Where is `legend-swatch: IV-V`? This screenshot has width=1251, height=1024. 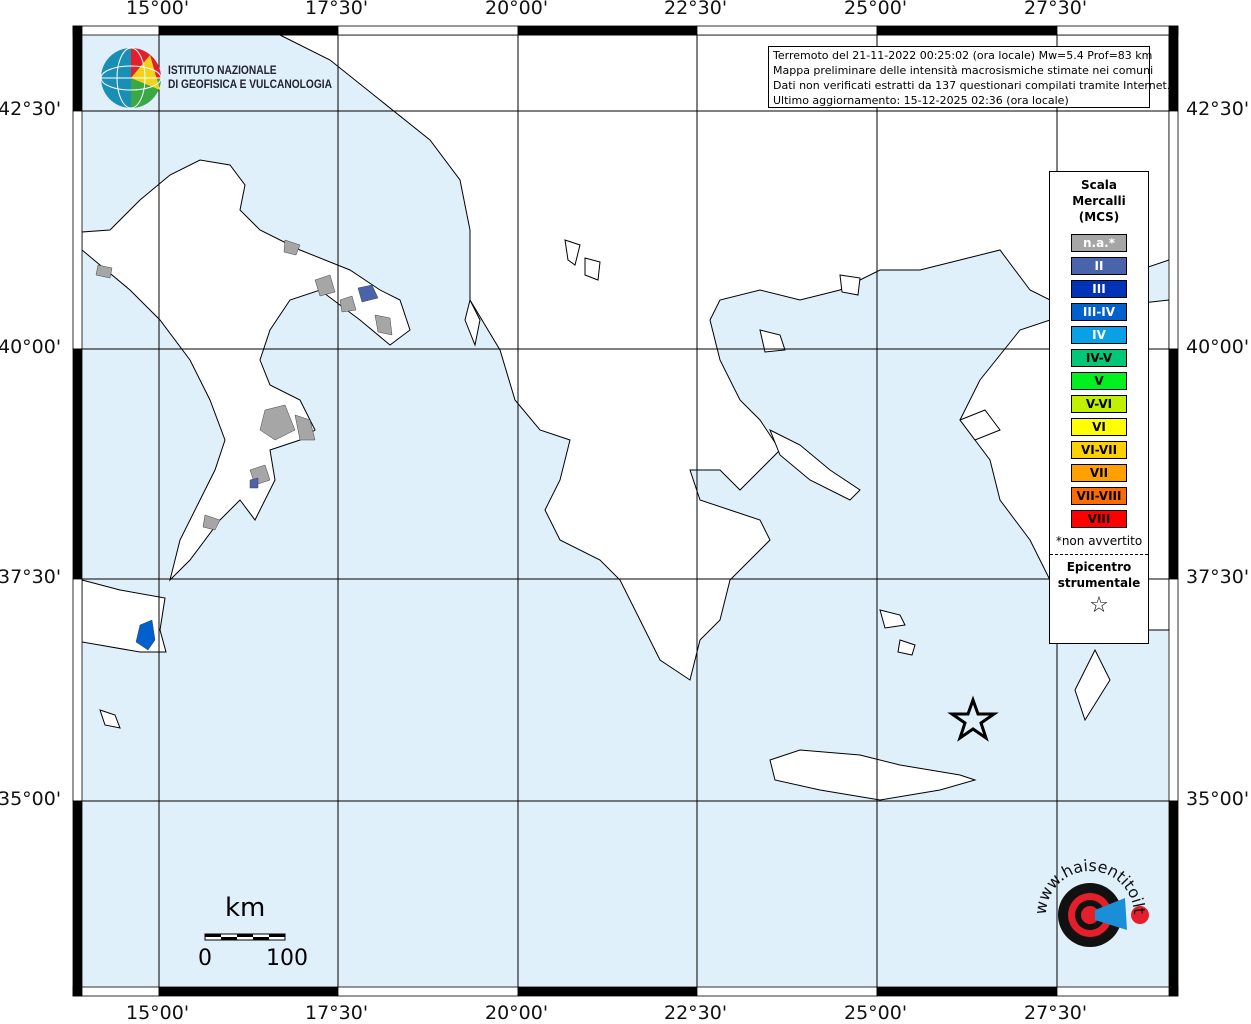 legend-swatch: IV-V is located at coordinates (1099, 358).